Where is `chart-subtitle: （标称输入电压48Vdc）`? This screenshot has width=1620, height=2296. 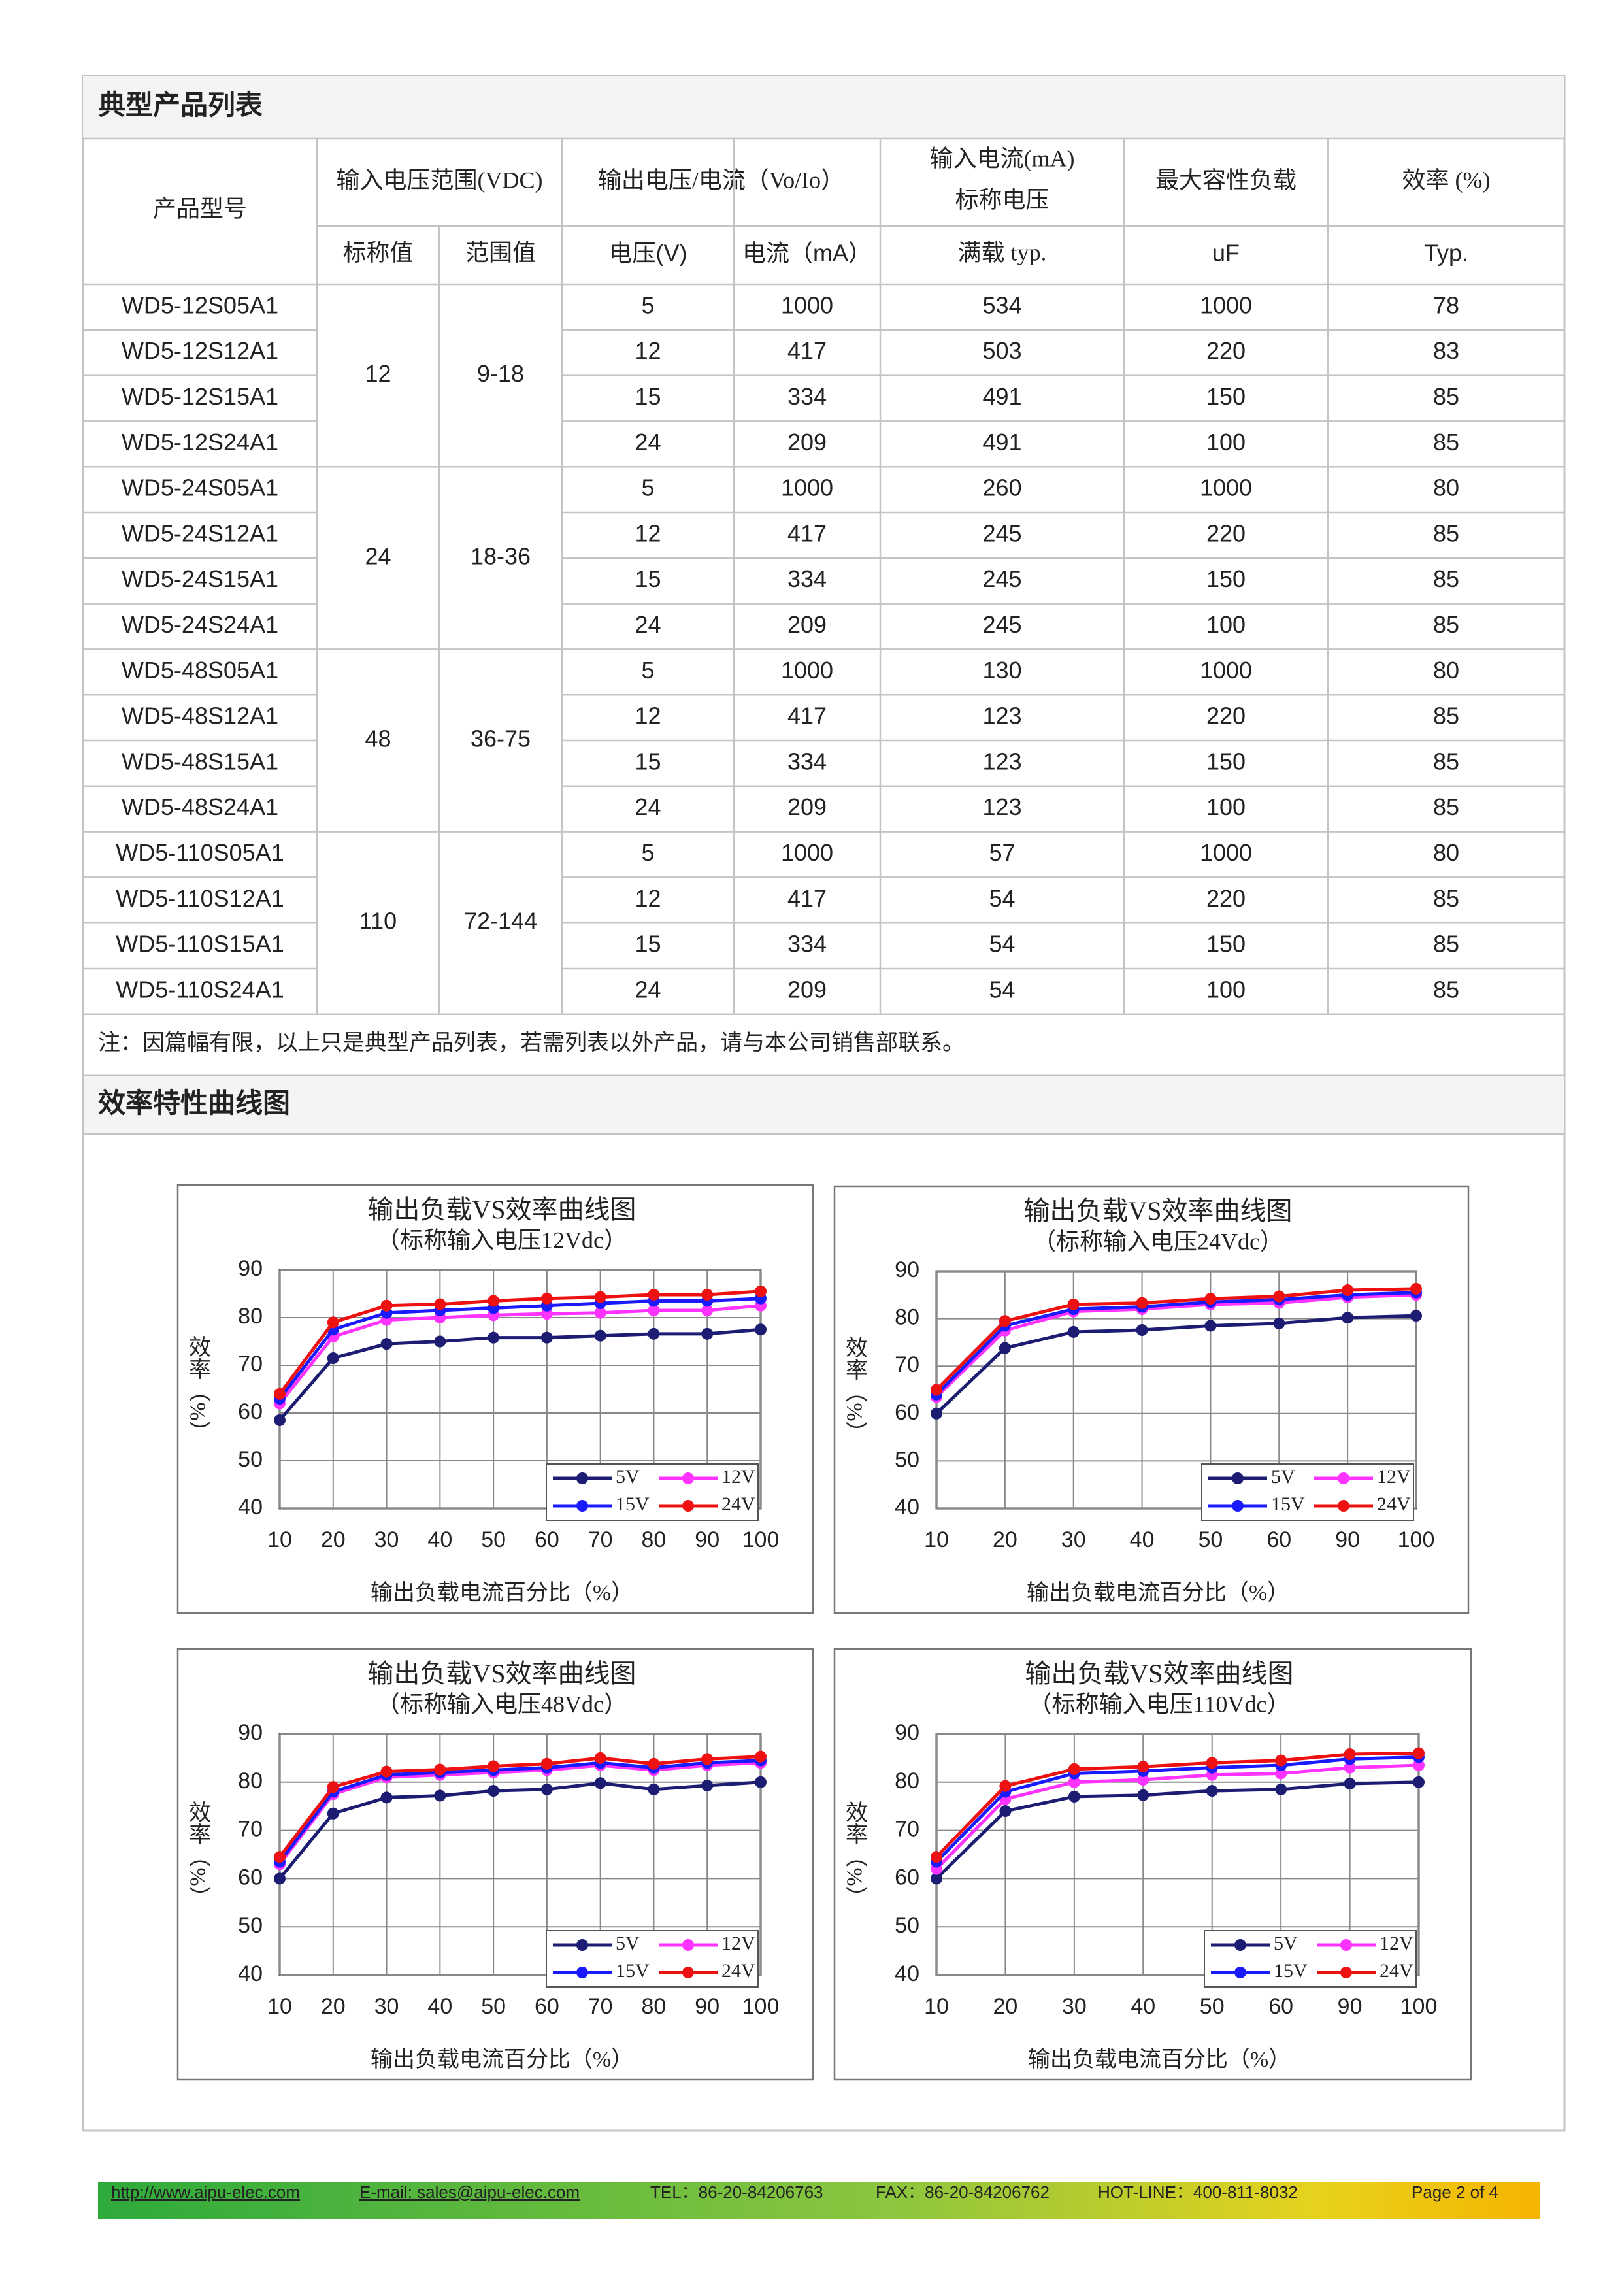 chart-subtitle: （标称输入电压48Vdc） is located at coordinates (501, 1704).